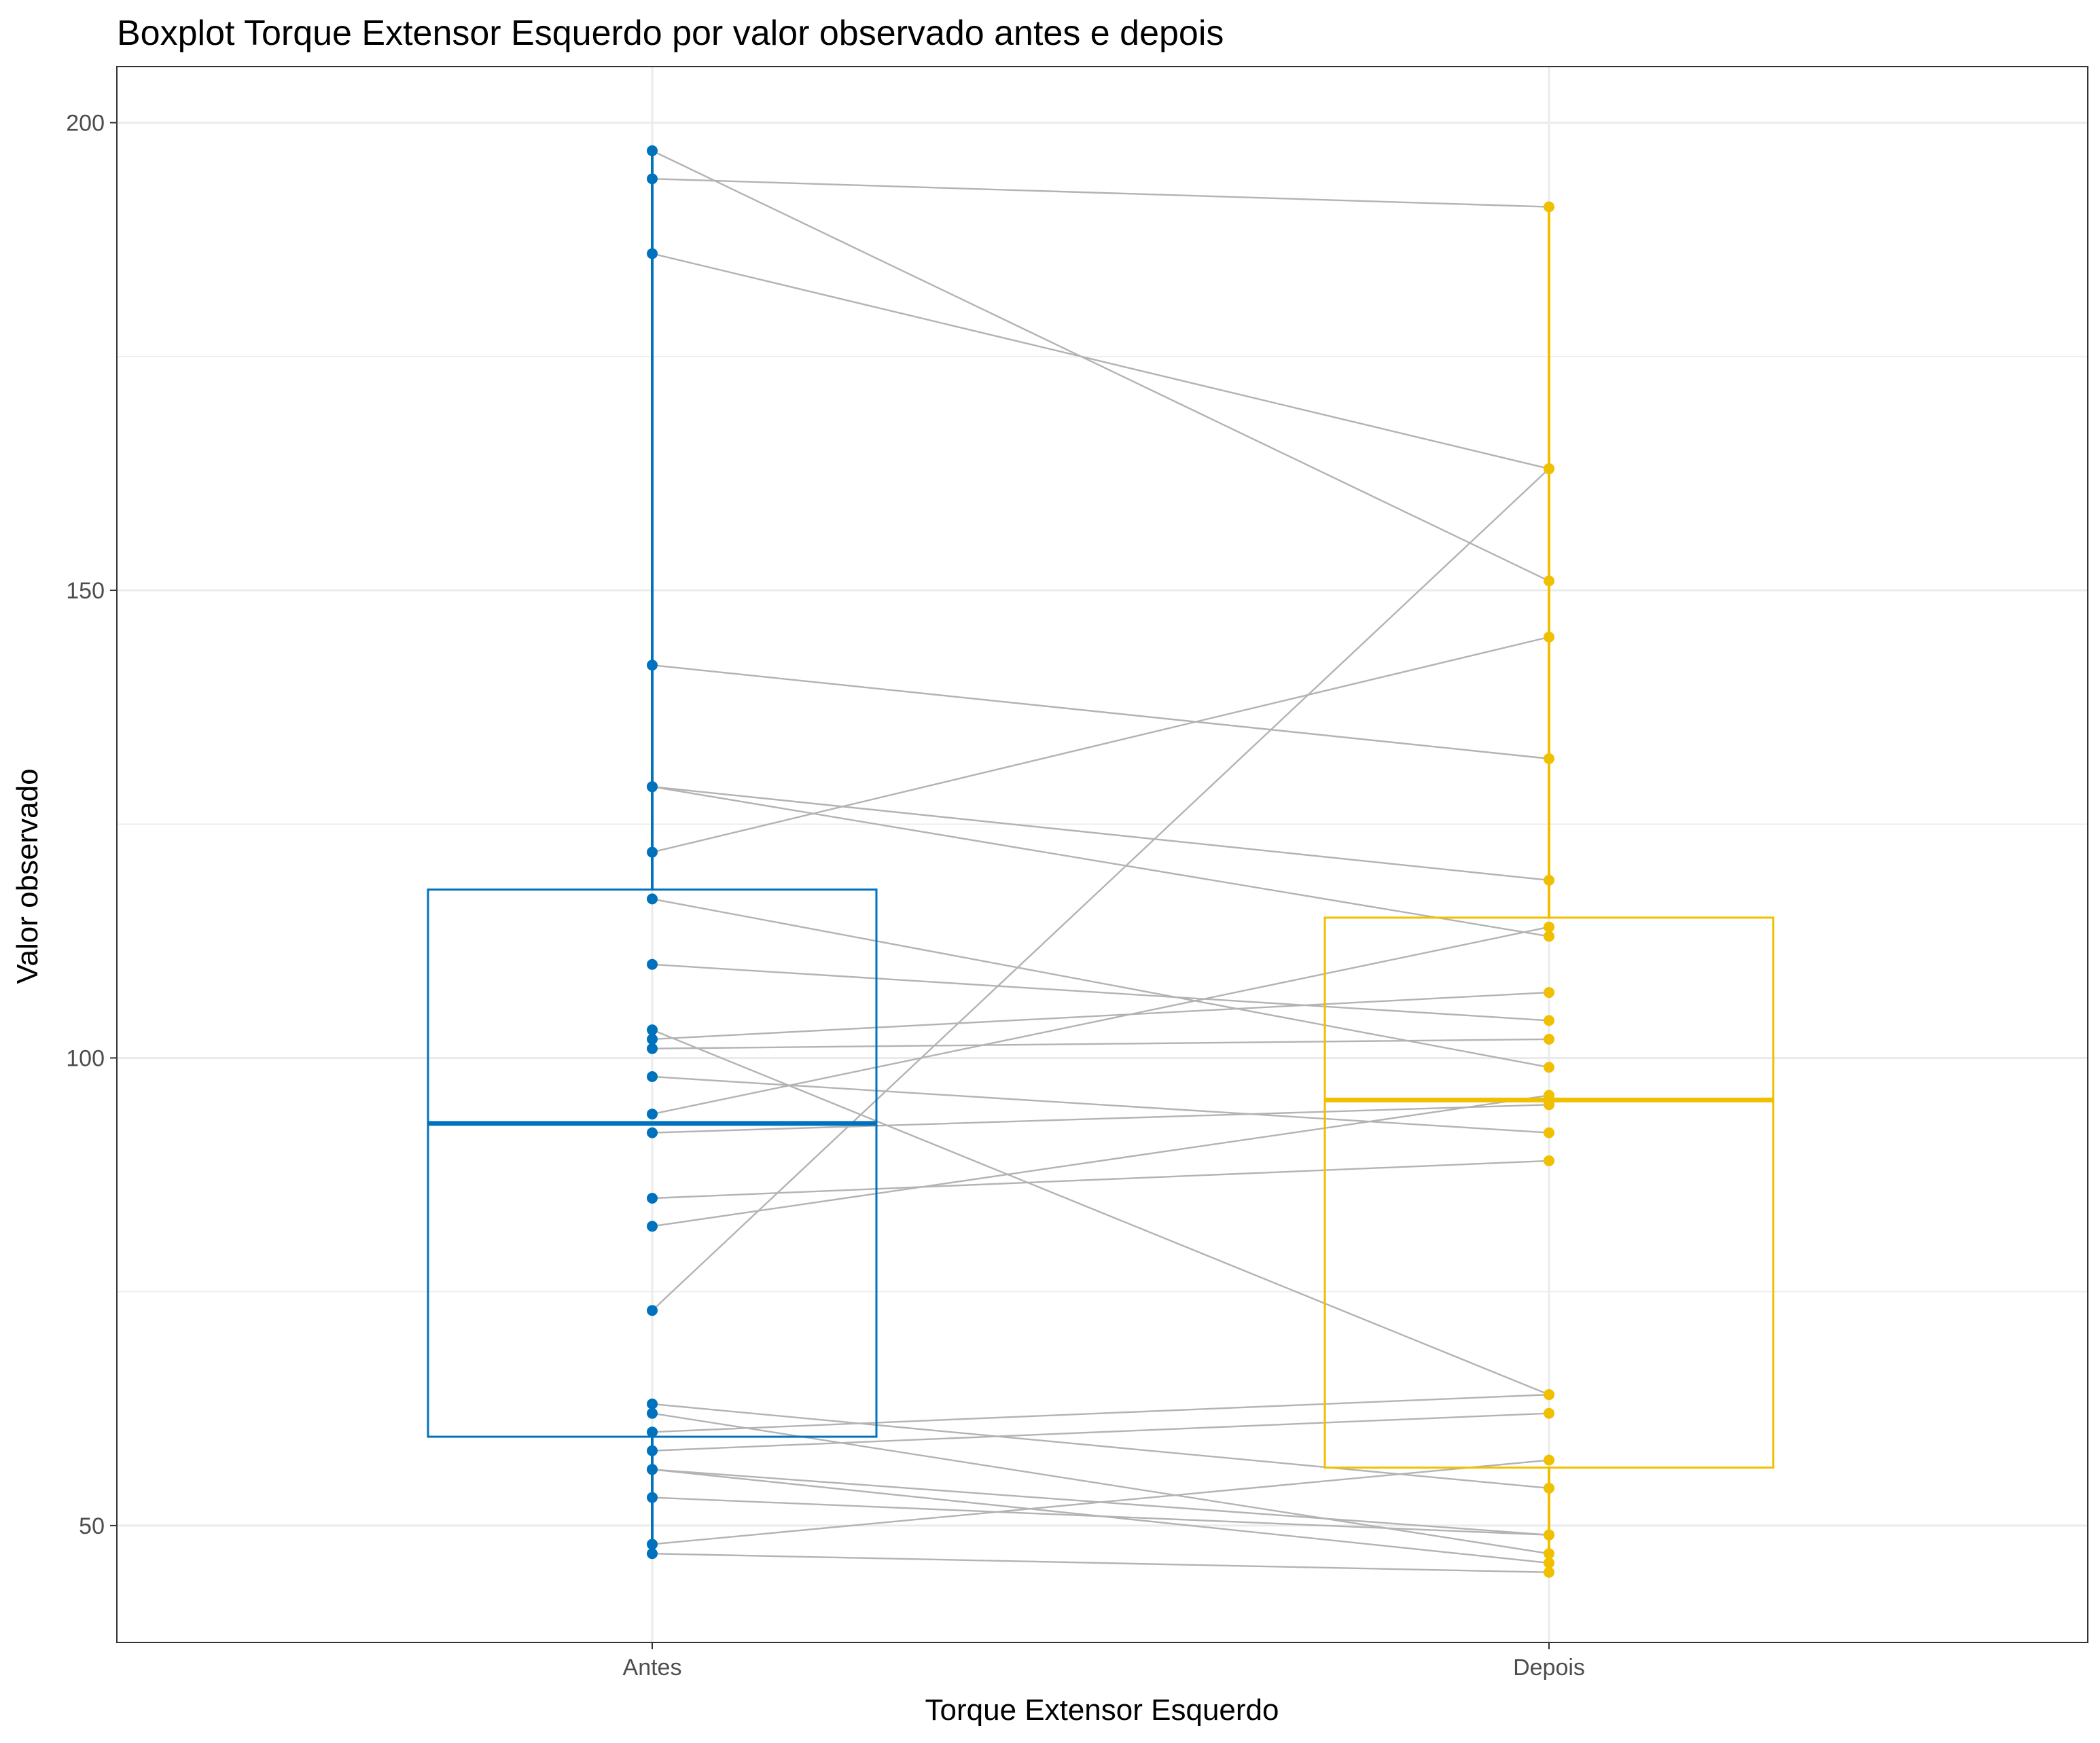 The image size is (2100, 1743). What do you see at coordinates (85, 124) in the screenshot?
I see `y-tick-label: 200` at bounding box center [85, 124].